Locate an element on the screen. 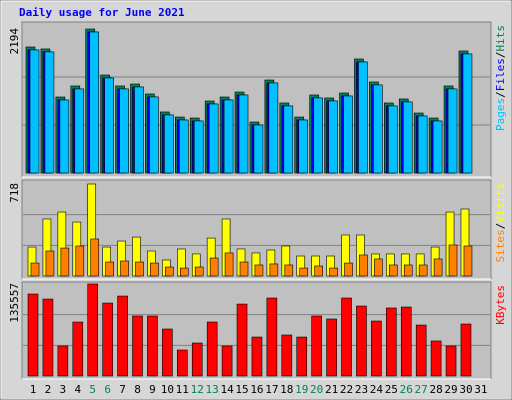 Image resolution: width=512 pixels, height=400 pixels. legend-entry: KBytes is located at coordinates (500, 305).